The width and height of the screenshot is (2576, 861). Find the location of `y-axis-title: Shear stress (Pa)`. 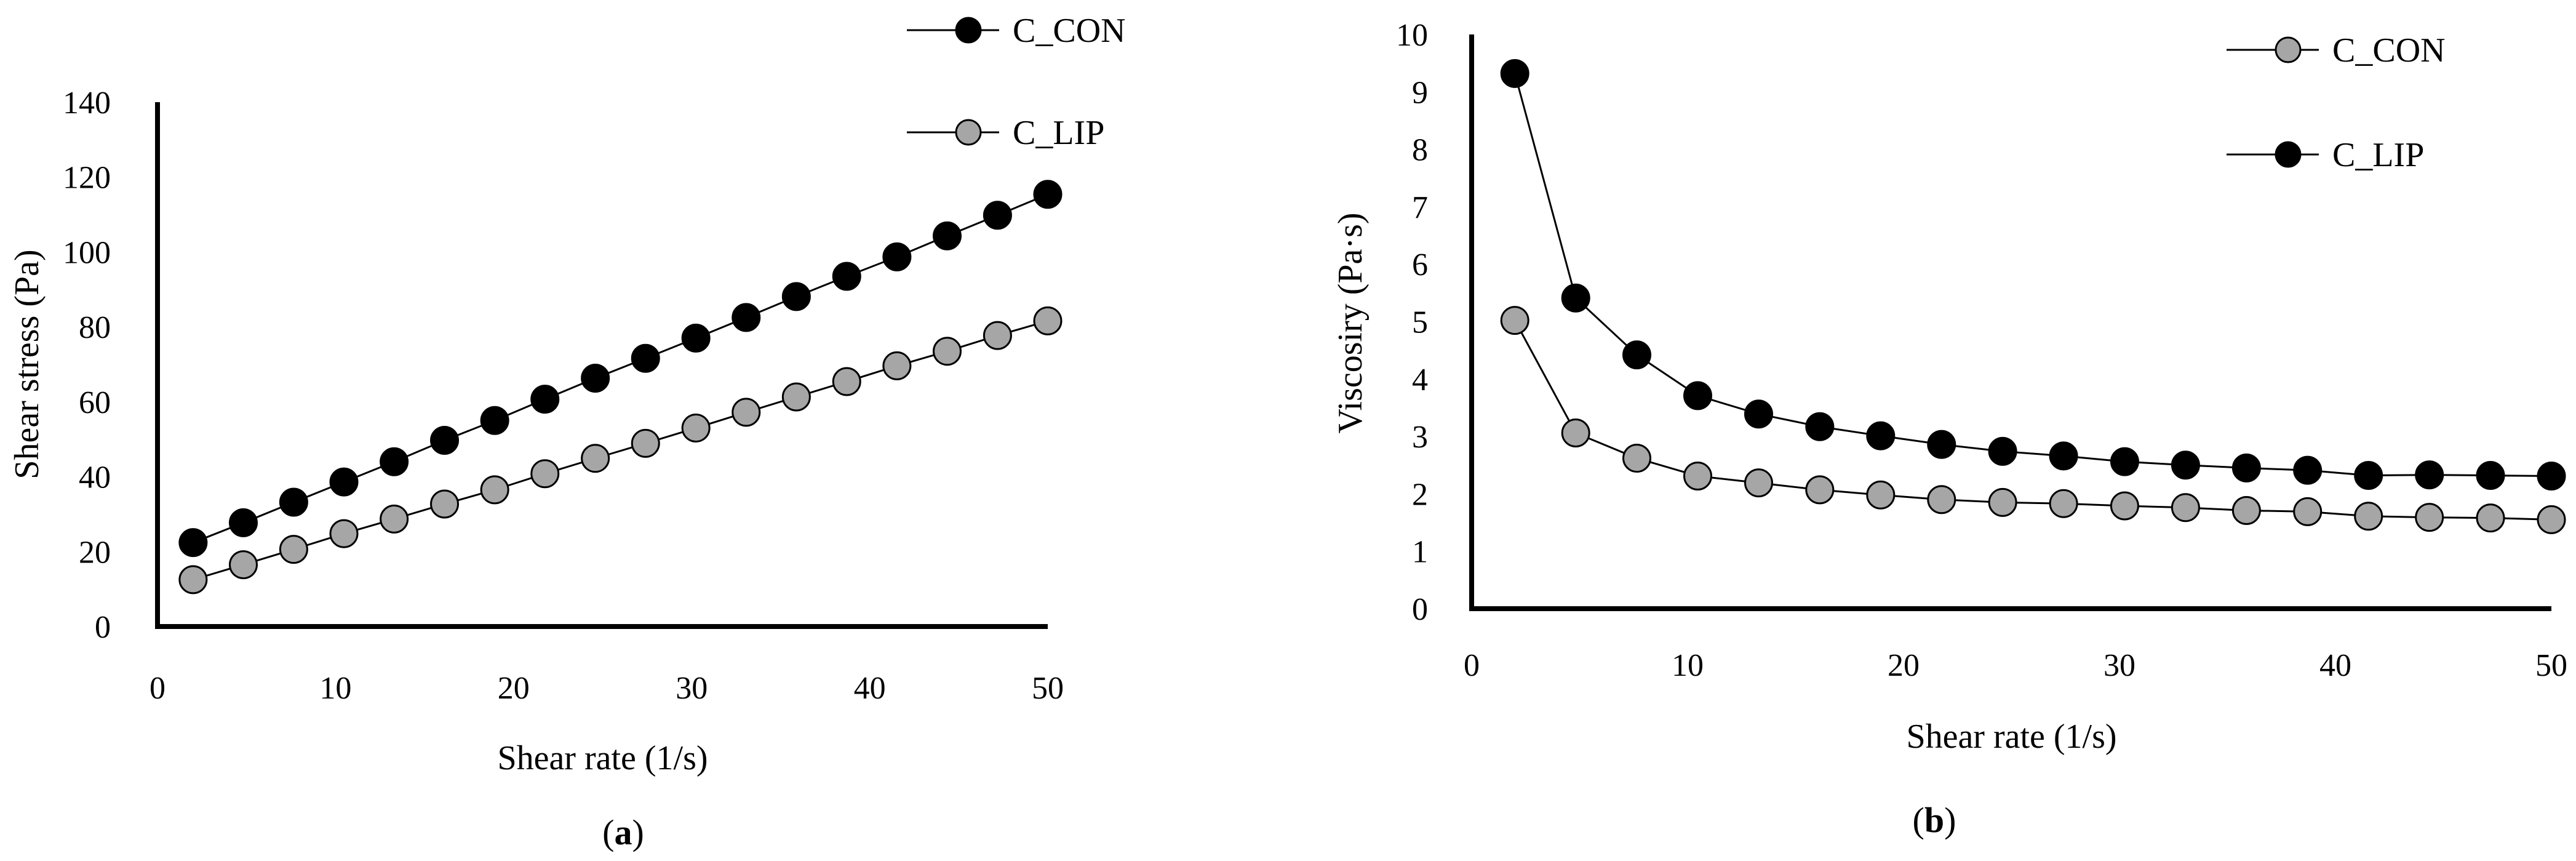

y-axis-title: Shear stress (Pa) is located at coordinates (27, 364).